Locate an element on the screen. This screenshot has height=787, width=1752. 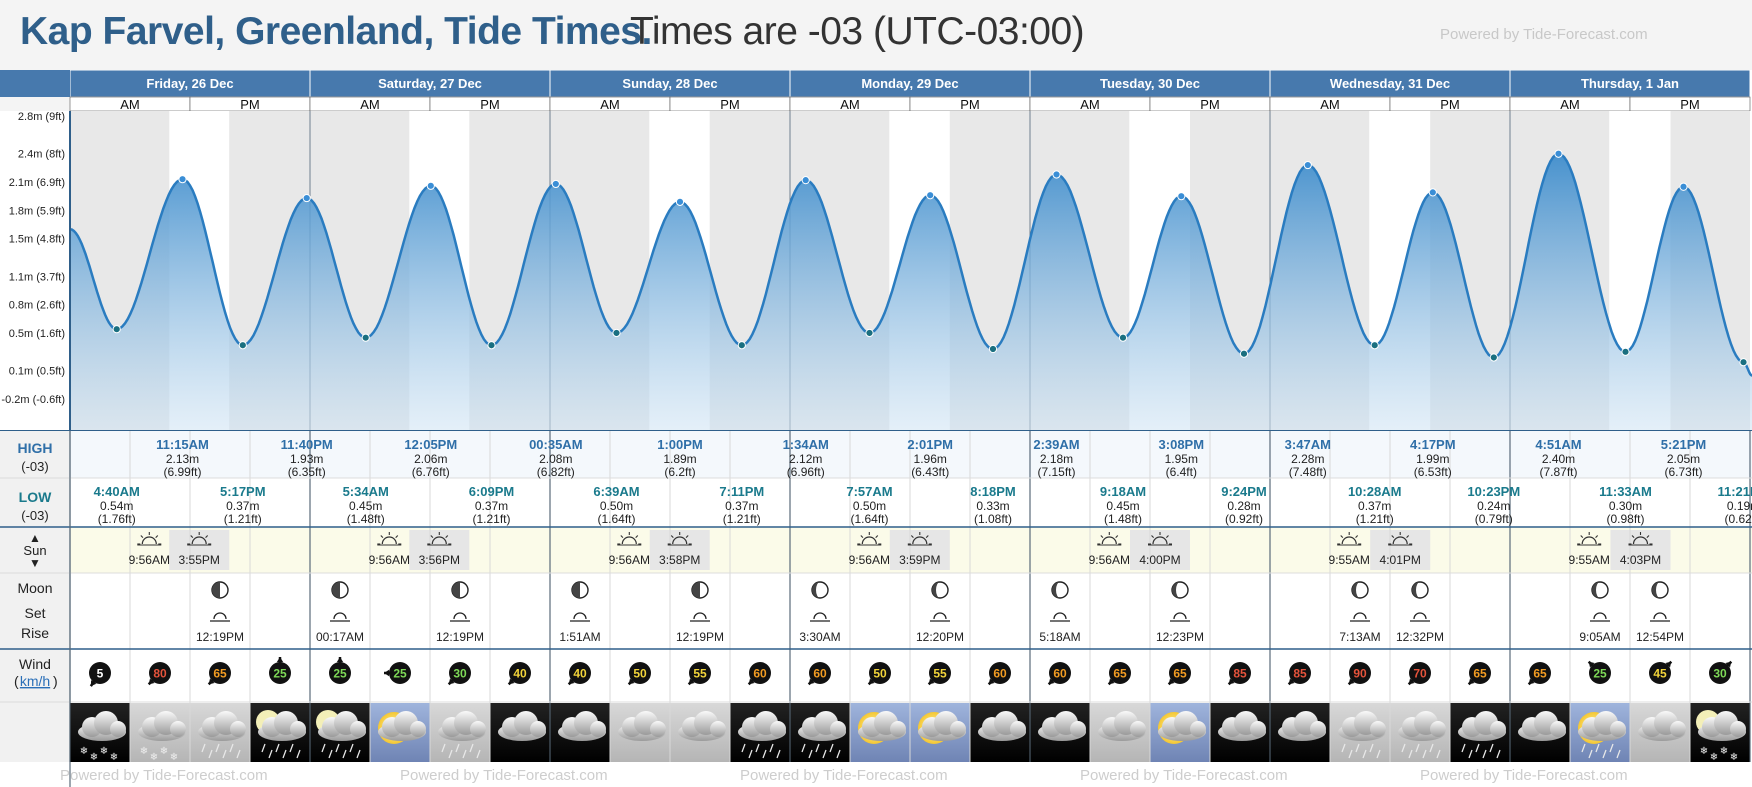
wind-indicator: 80 is located at coordinates (159, 674).